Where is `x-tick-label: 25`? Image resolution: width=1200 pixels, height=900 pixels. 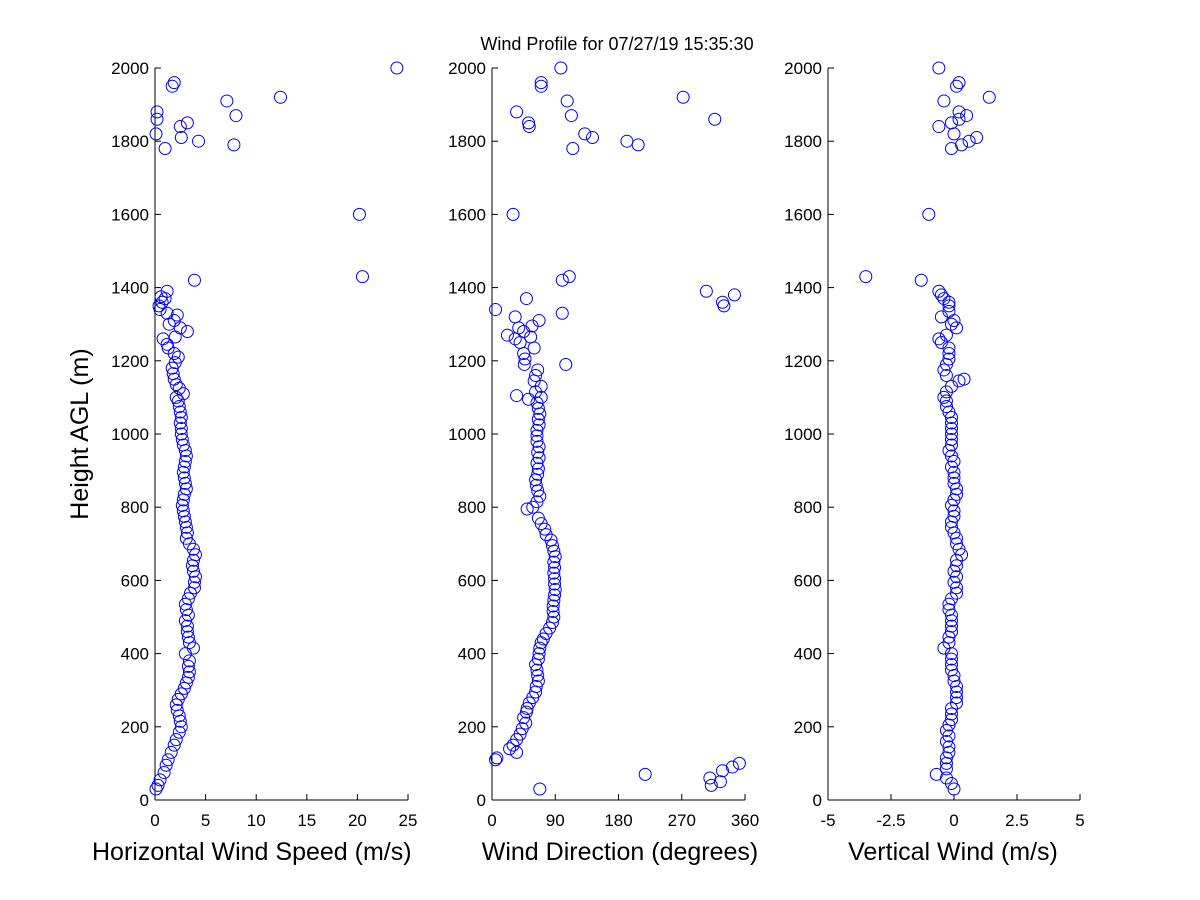
x-tick-label: 25 is located at coordinates (408, 820).